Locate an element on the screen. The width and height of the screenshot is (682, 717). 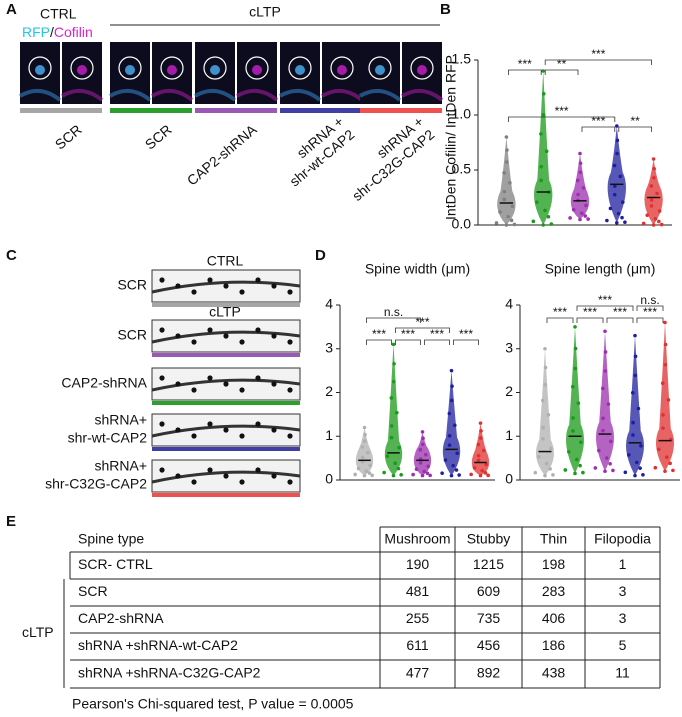
group-label: shRNA +shr-wt-CAP2 is located at coordinates (316, 151).